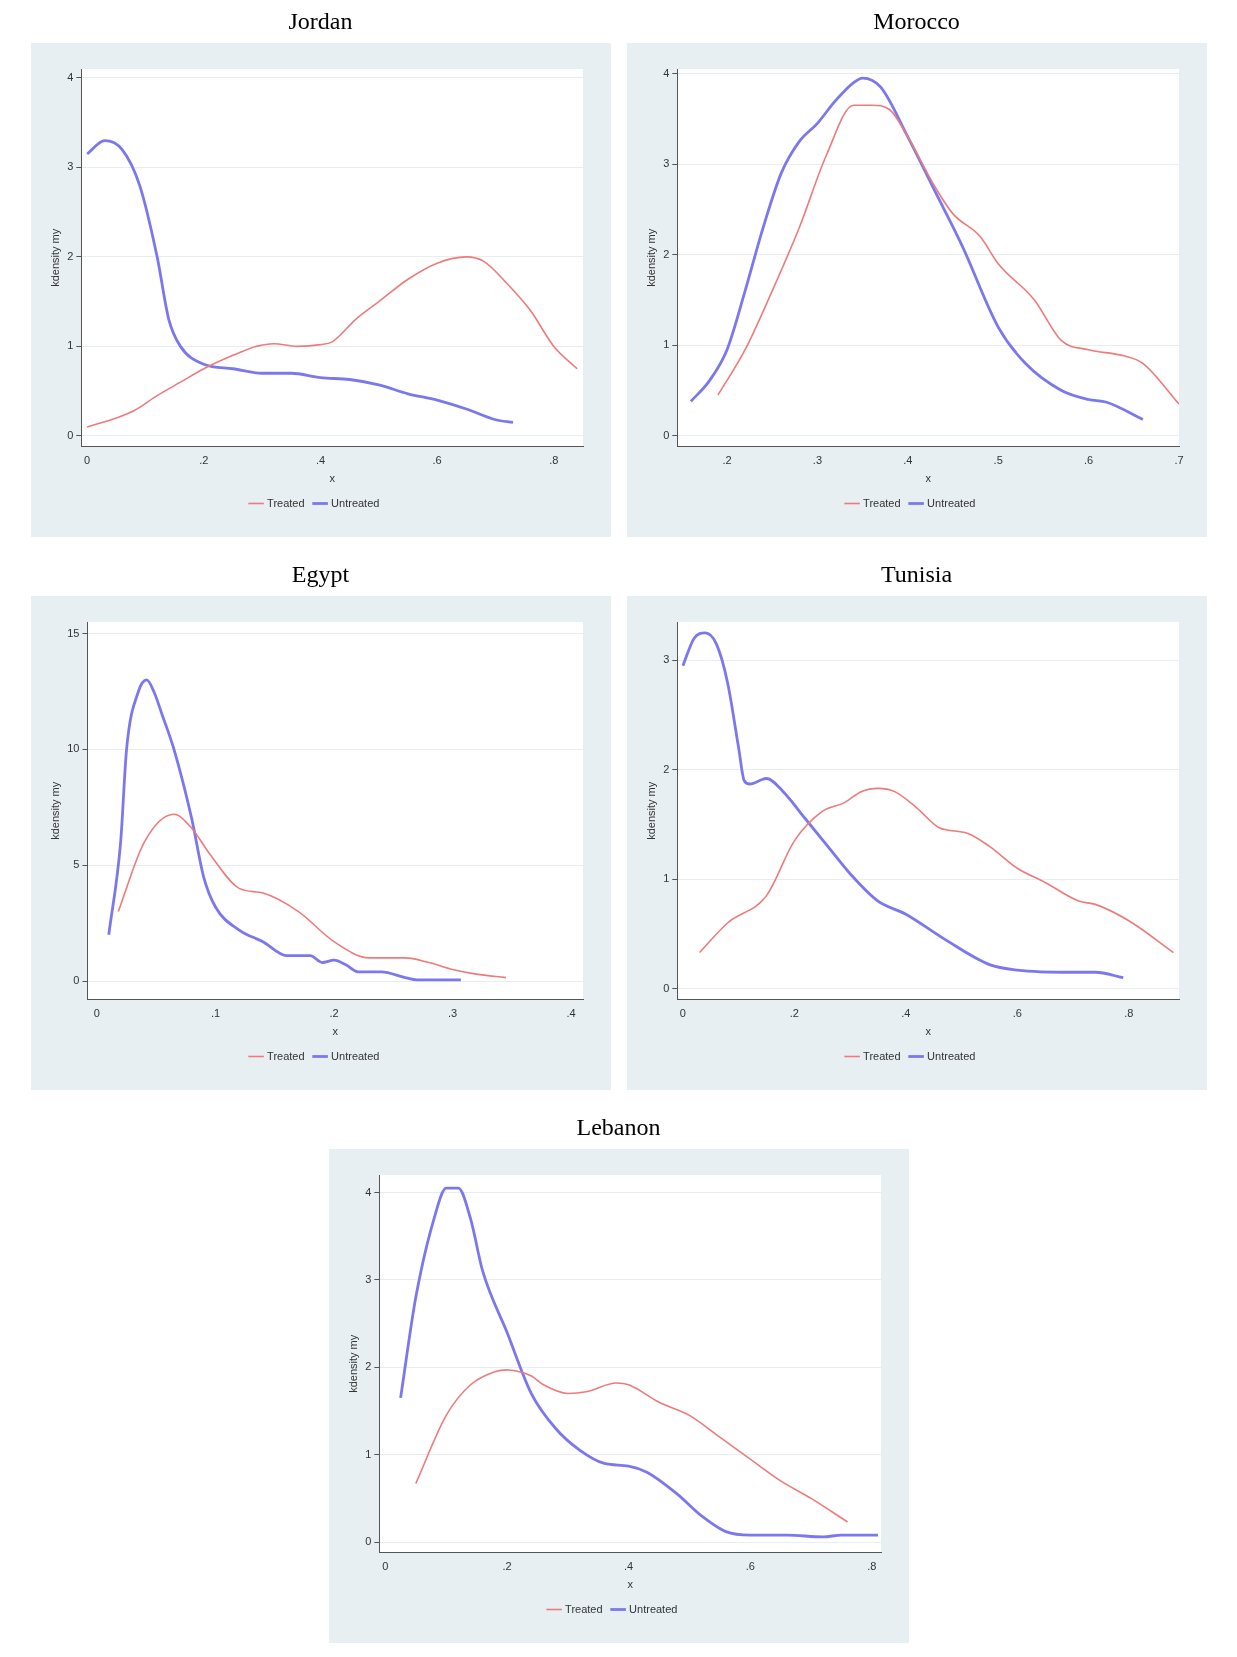 Image resolution: width=1237 pixels, height=1657 pixels. What do you see at coordinates (618, 1127) in the screenshot?
I see `chart-title: Lebanon` at bounding box center [618, 1127].